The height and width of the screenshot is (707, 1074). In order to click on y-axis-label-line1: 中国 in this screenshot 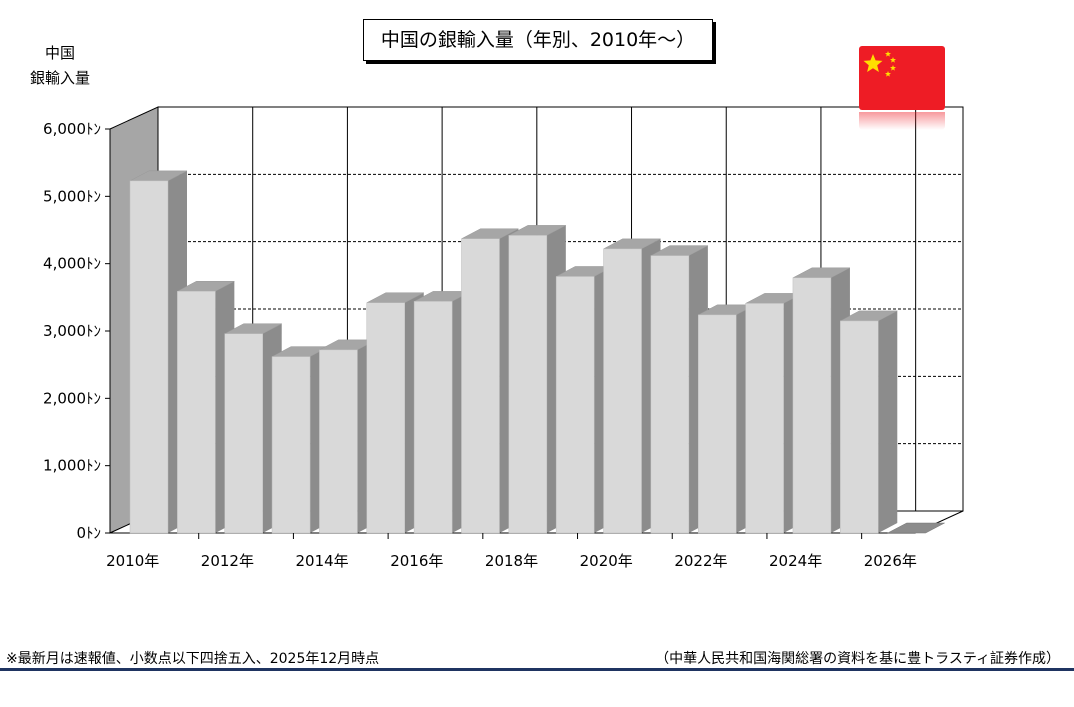, I will do `click(59, 53)`.